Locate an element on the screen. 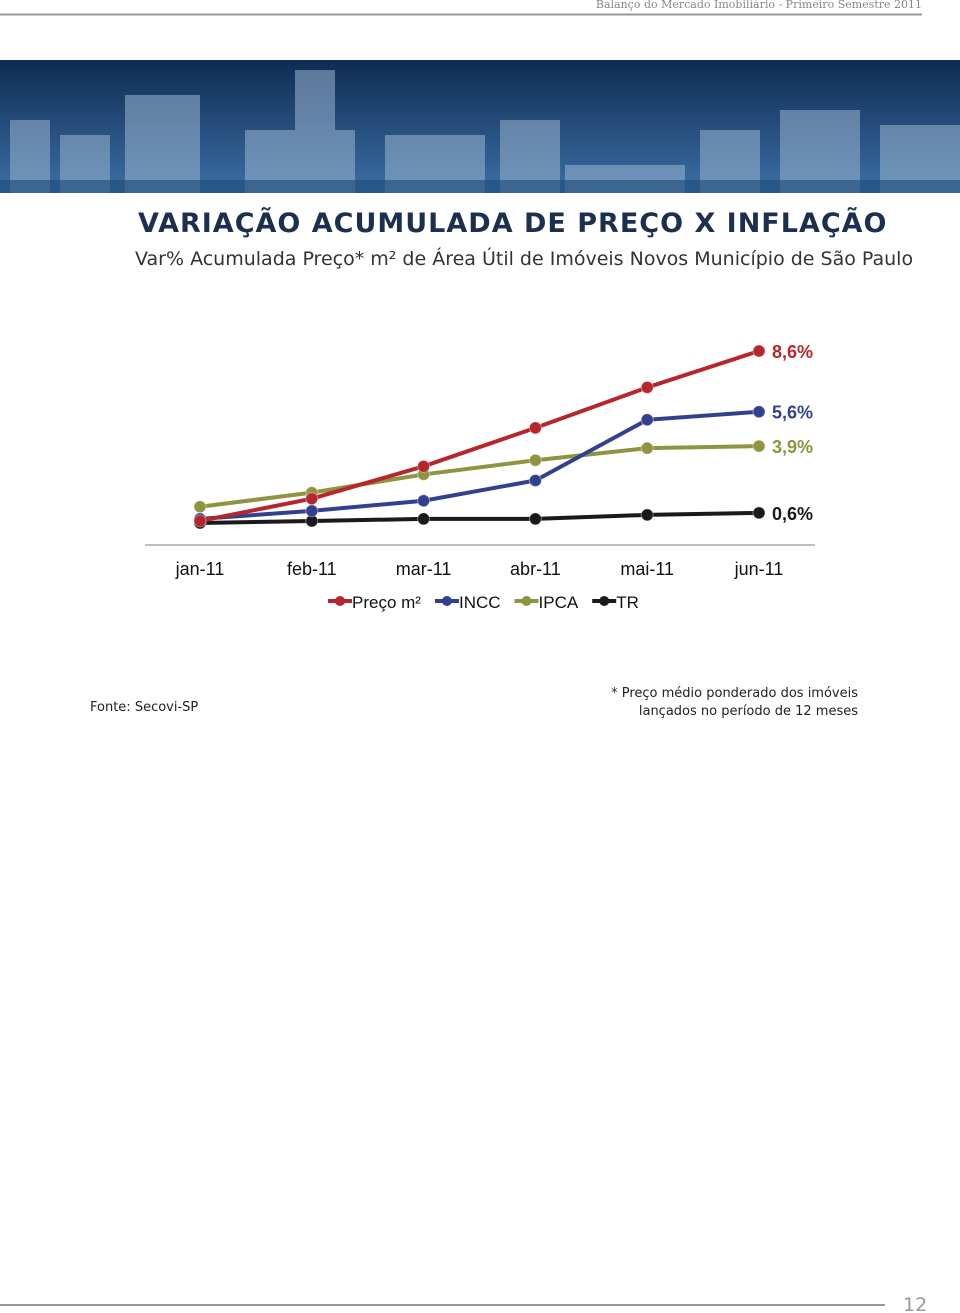 This screenshot has width=960, height=1313. legend-label: Preço m² is located at coordinates (386, 602).